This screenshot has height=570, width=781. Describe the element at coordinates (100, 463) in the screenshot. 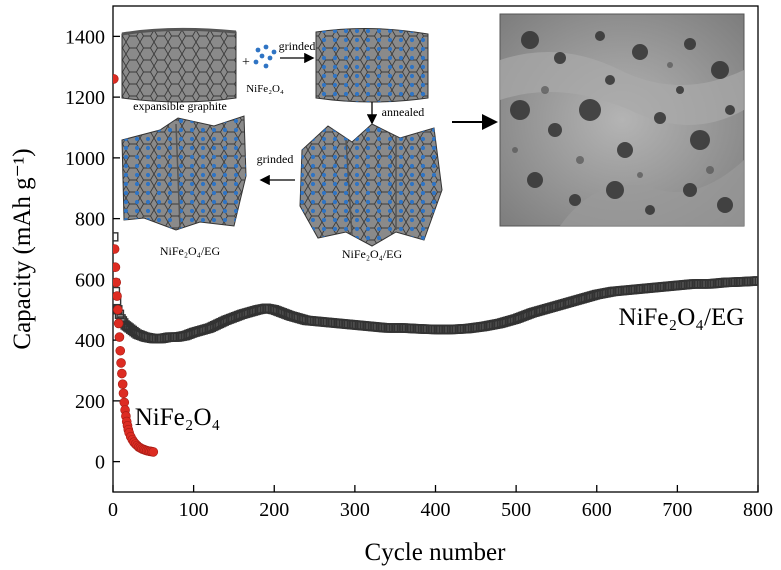

I see `y-tick-label: 0` at that location.